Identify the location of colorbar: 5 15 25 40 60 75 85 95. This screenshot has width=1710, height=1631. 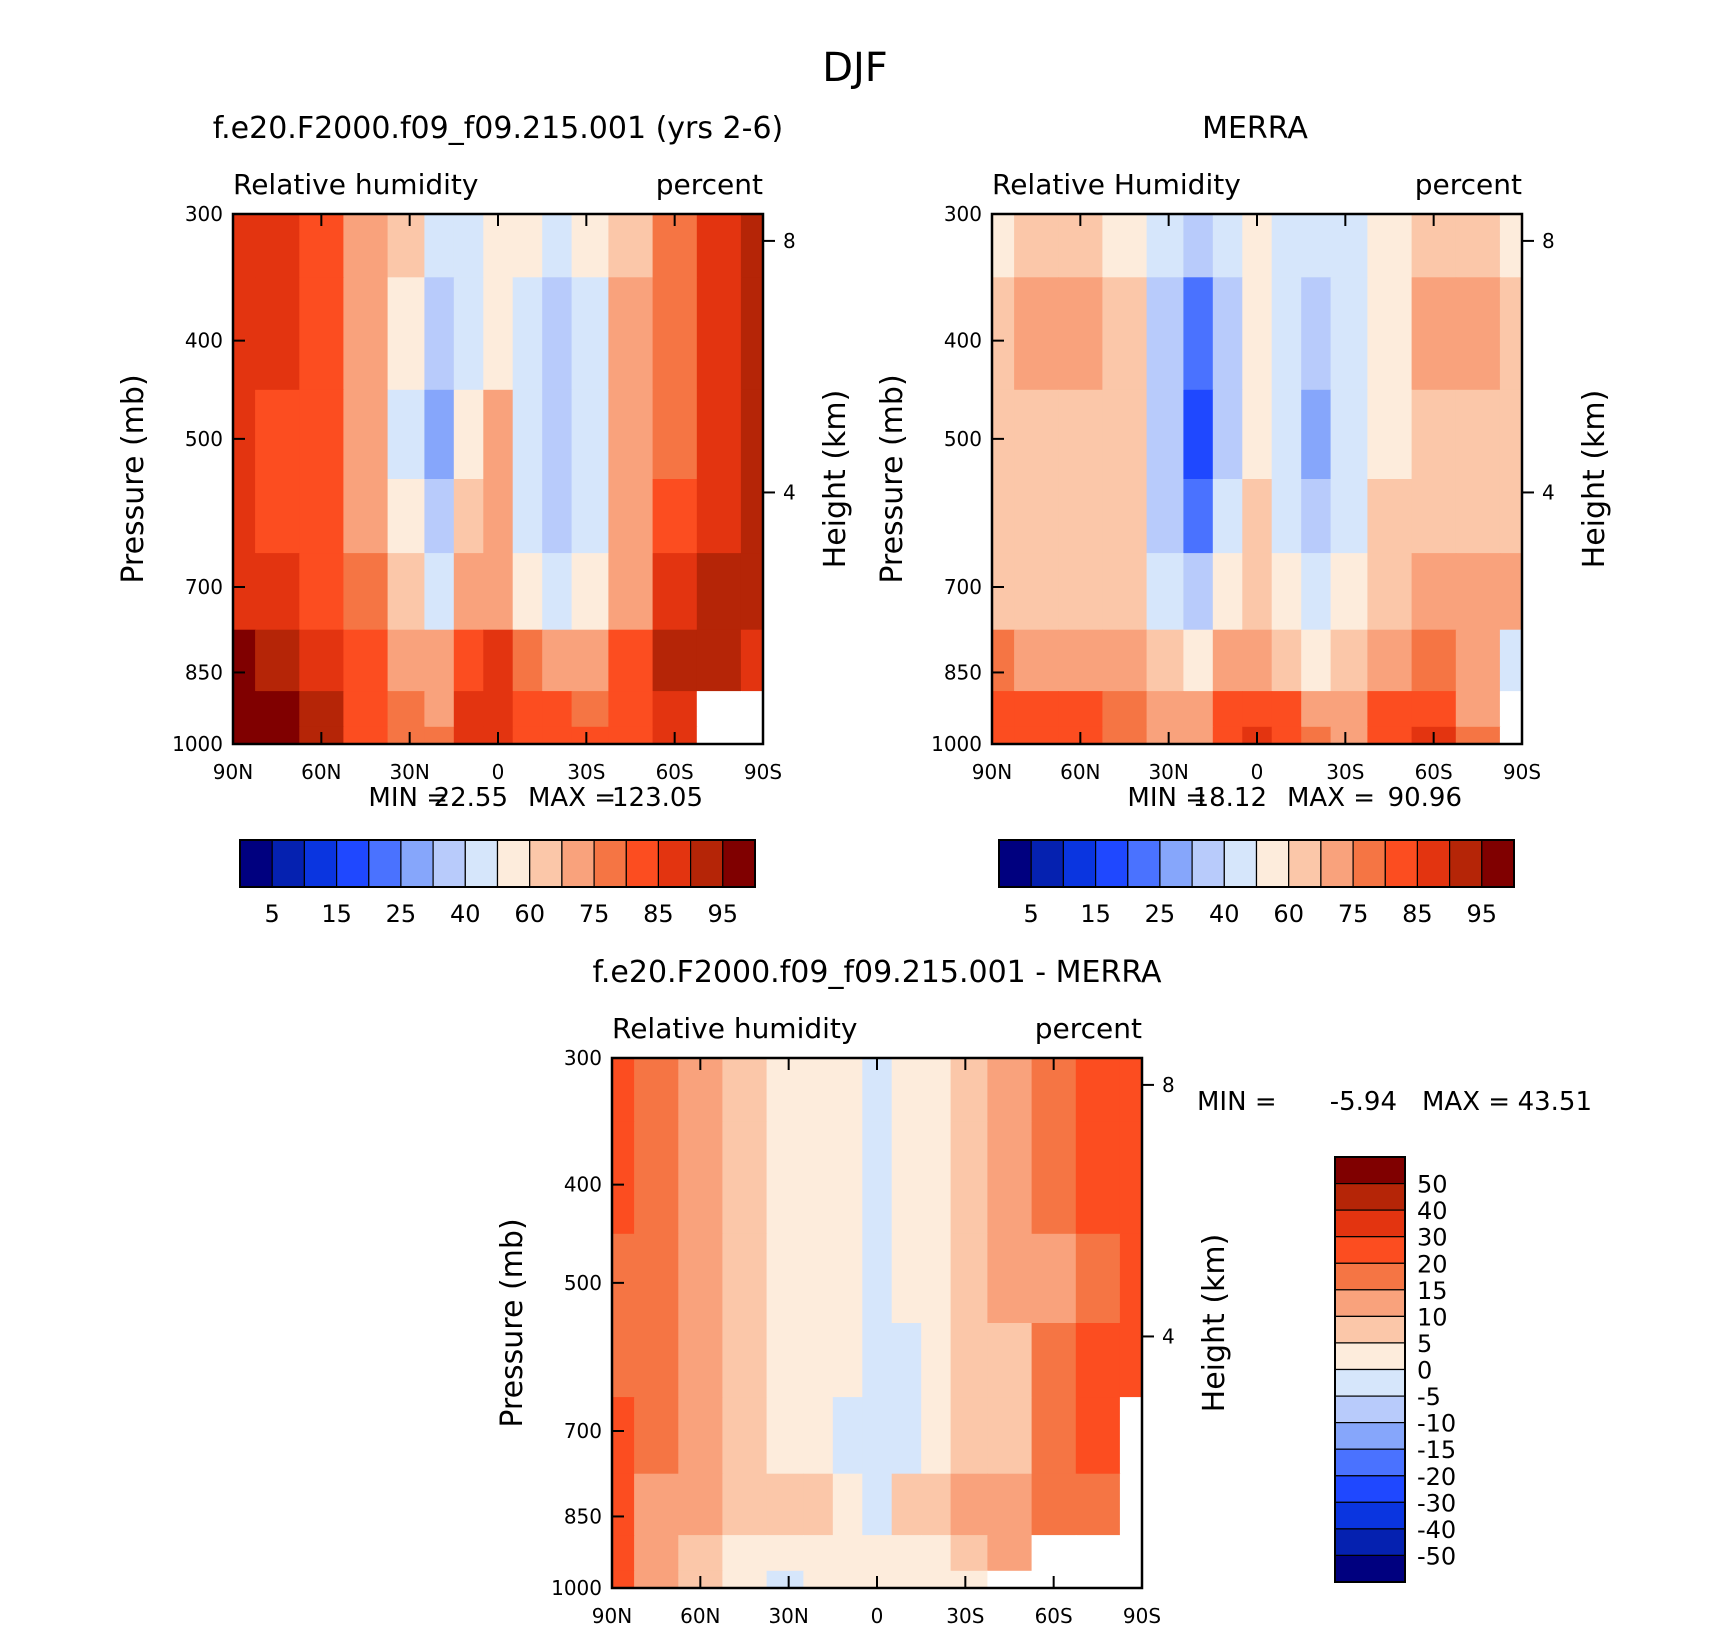
(1256, 883).